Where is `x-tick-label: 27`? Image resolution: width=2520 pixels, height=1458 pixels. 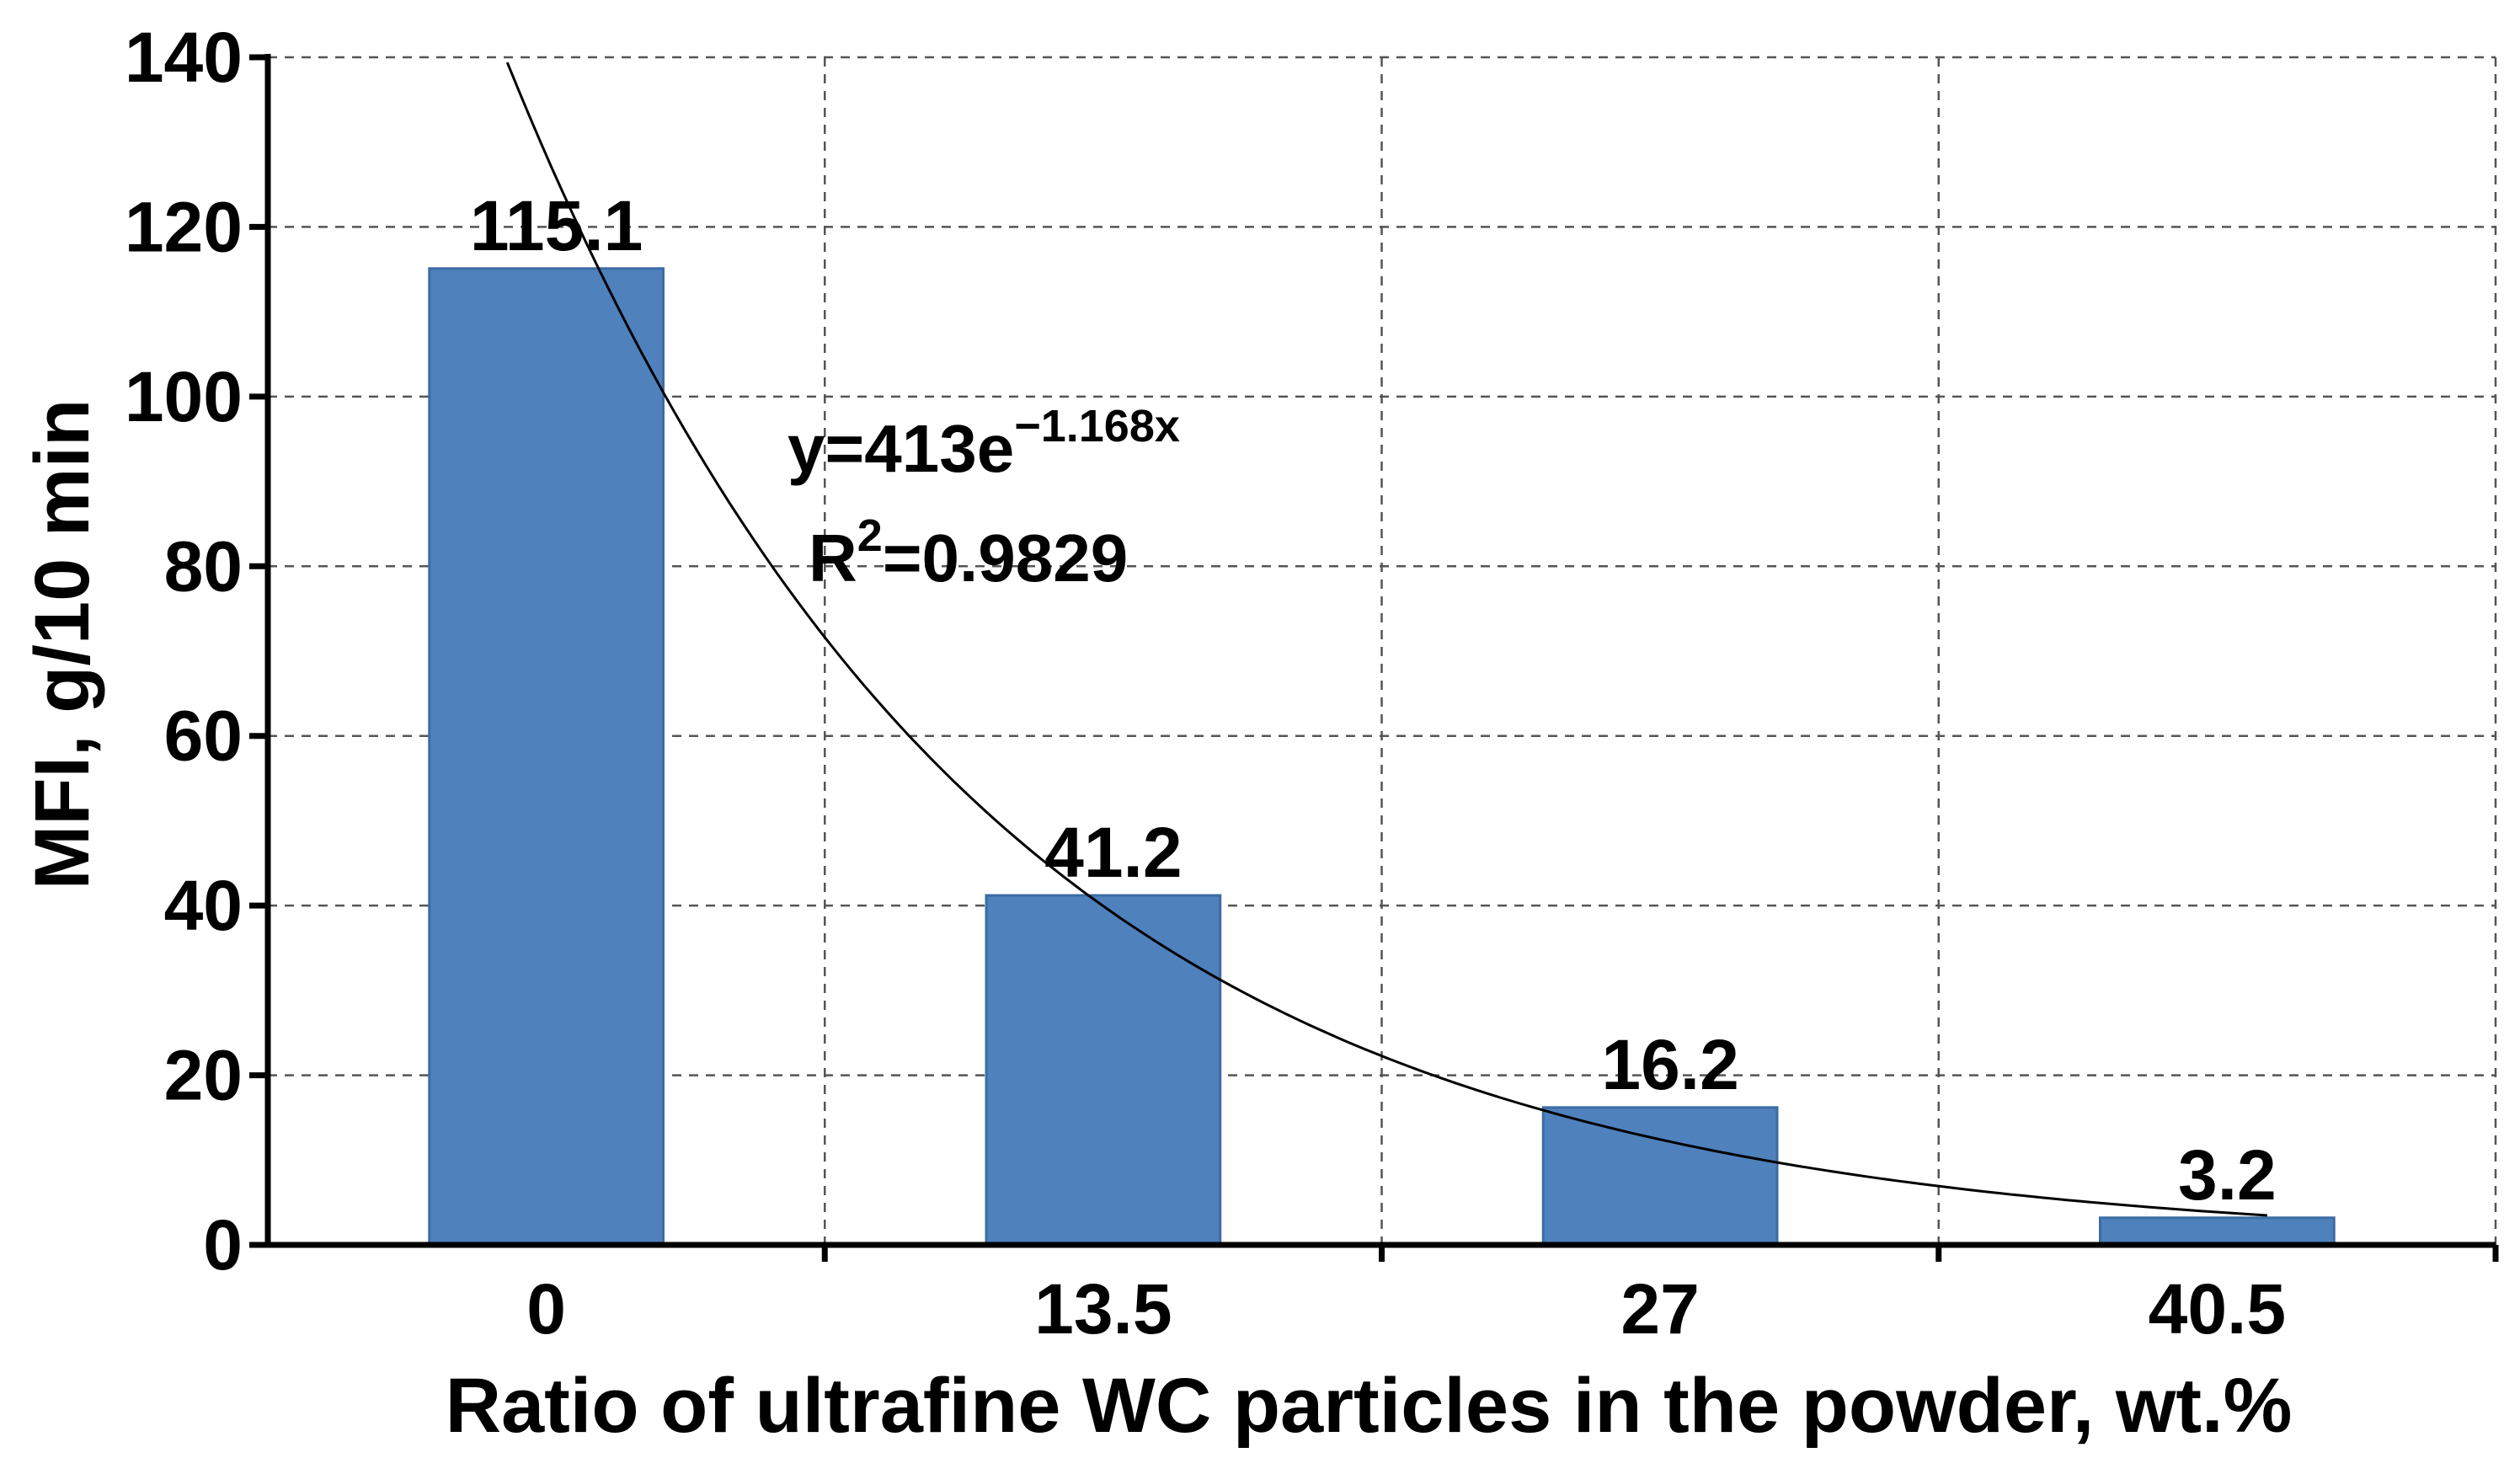 x-tick-label: 27 is located at coordinates (1659, 1309).